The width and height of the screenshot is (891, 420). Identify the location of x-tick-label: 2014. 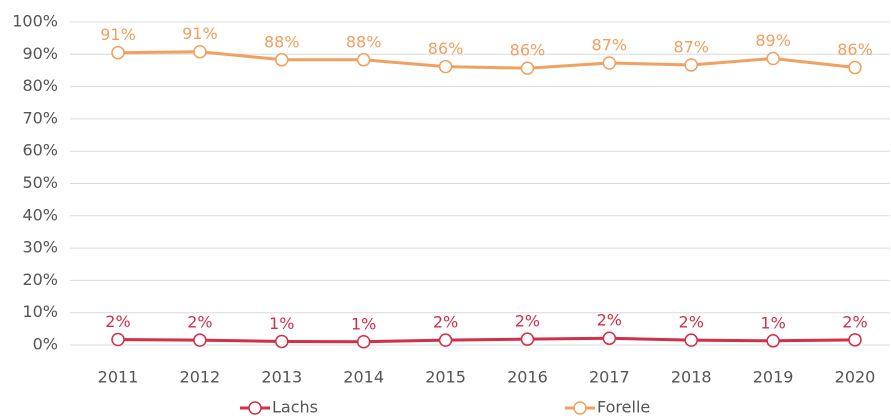
(363, 377).